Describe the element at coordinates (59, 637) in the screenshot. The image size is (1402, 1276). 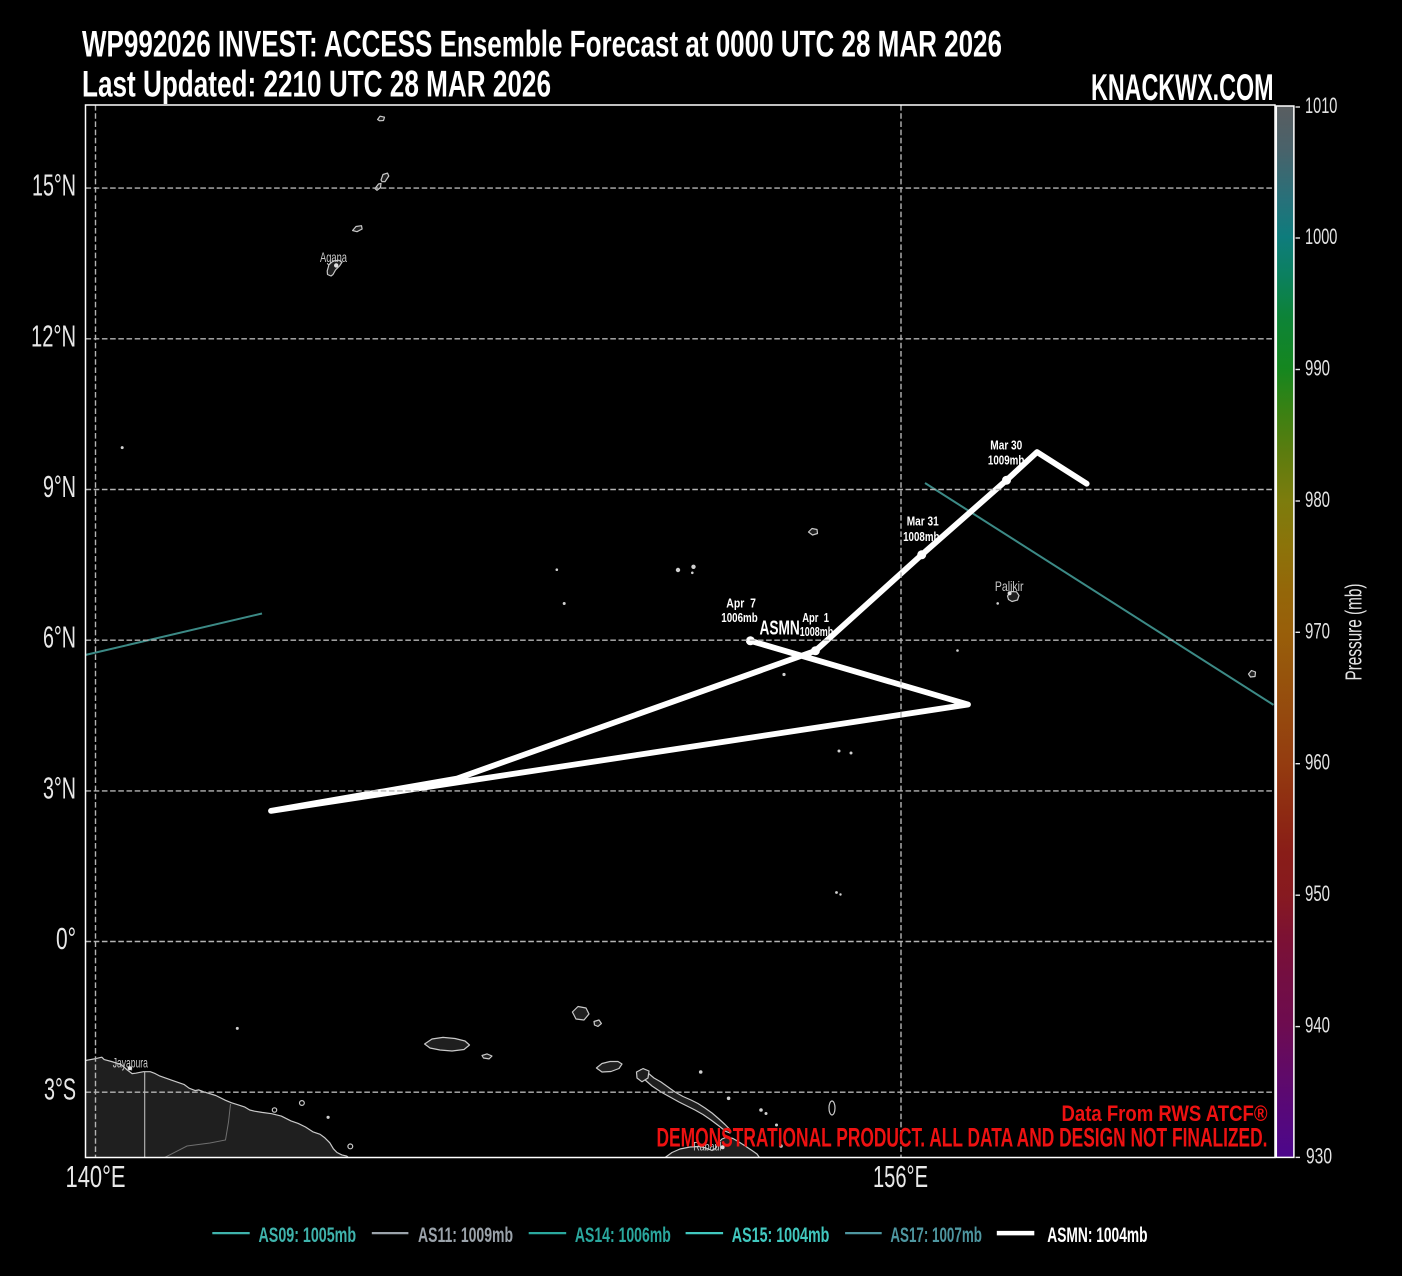
I see `svg-text: 6°N` at that location.